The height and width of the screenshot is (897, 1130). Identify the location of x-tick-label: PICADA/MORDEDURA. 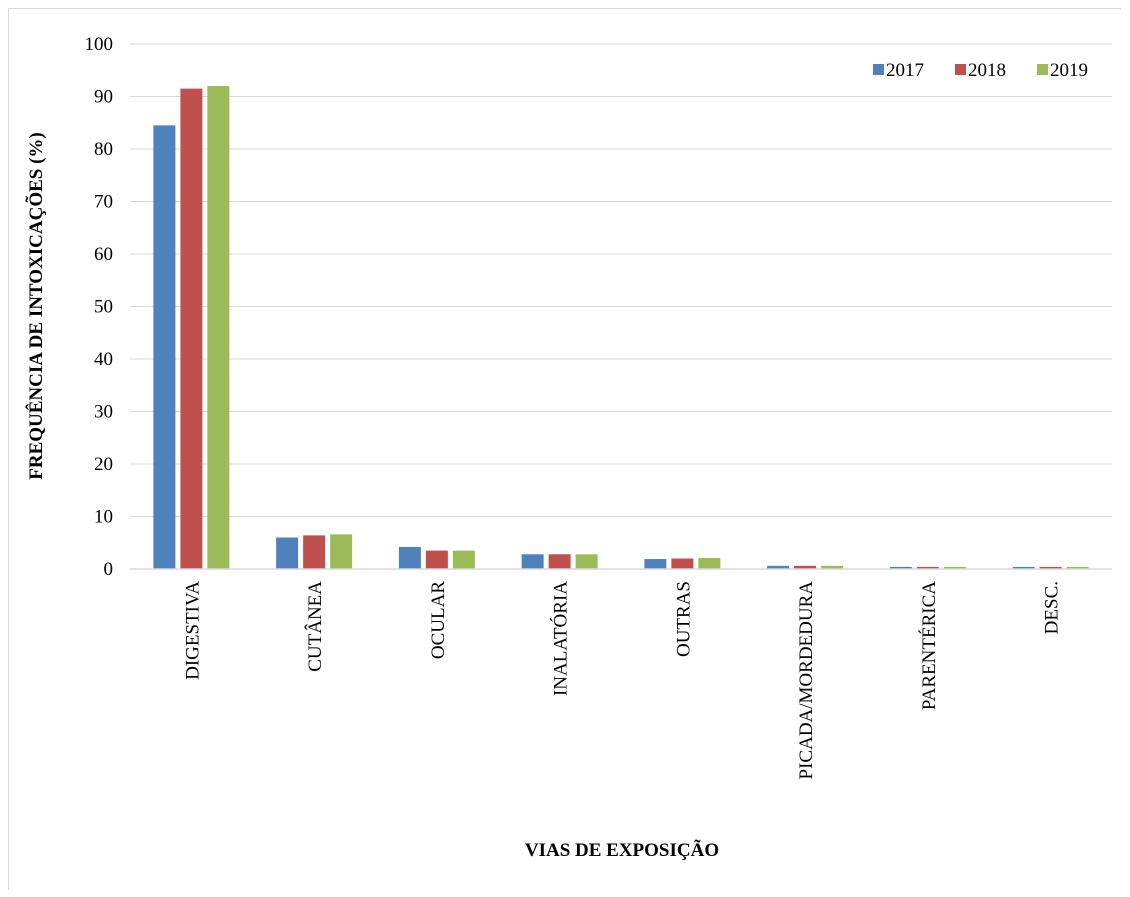
(806, 680).